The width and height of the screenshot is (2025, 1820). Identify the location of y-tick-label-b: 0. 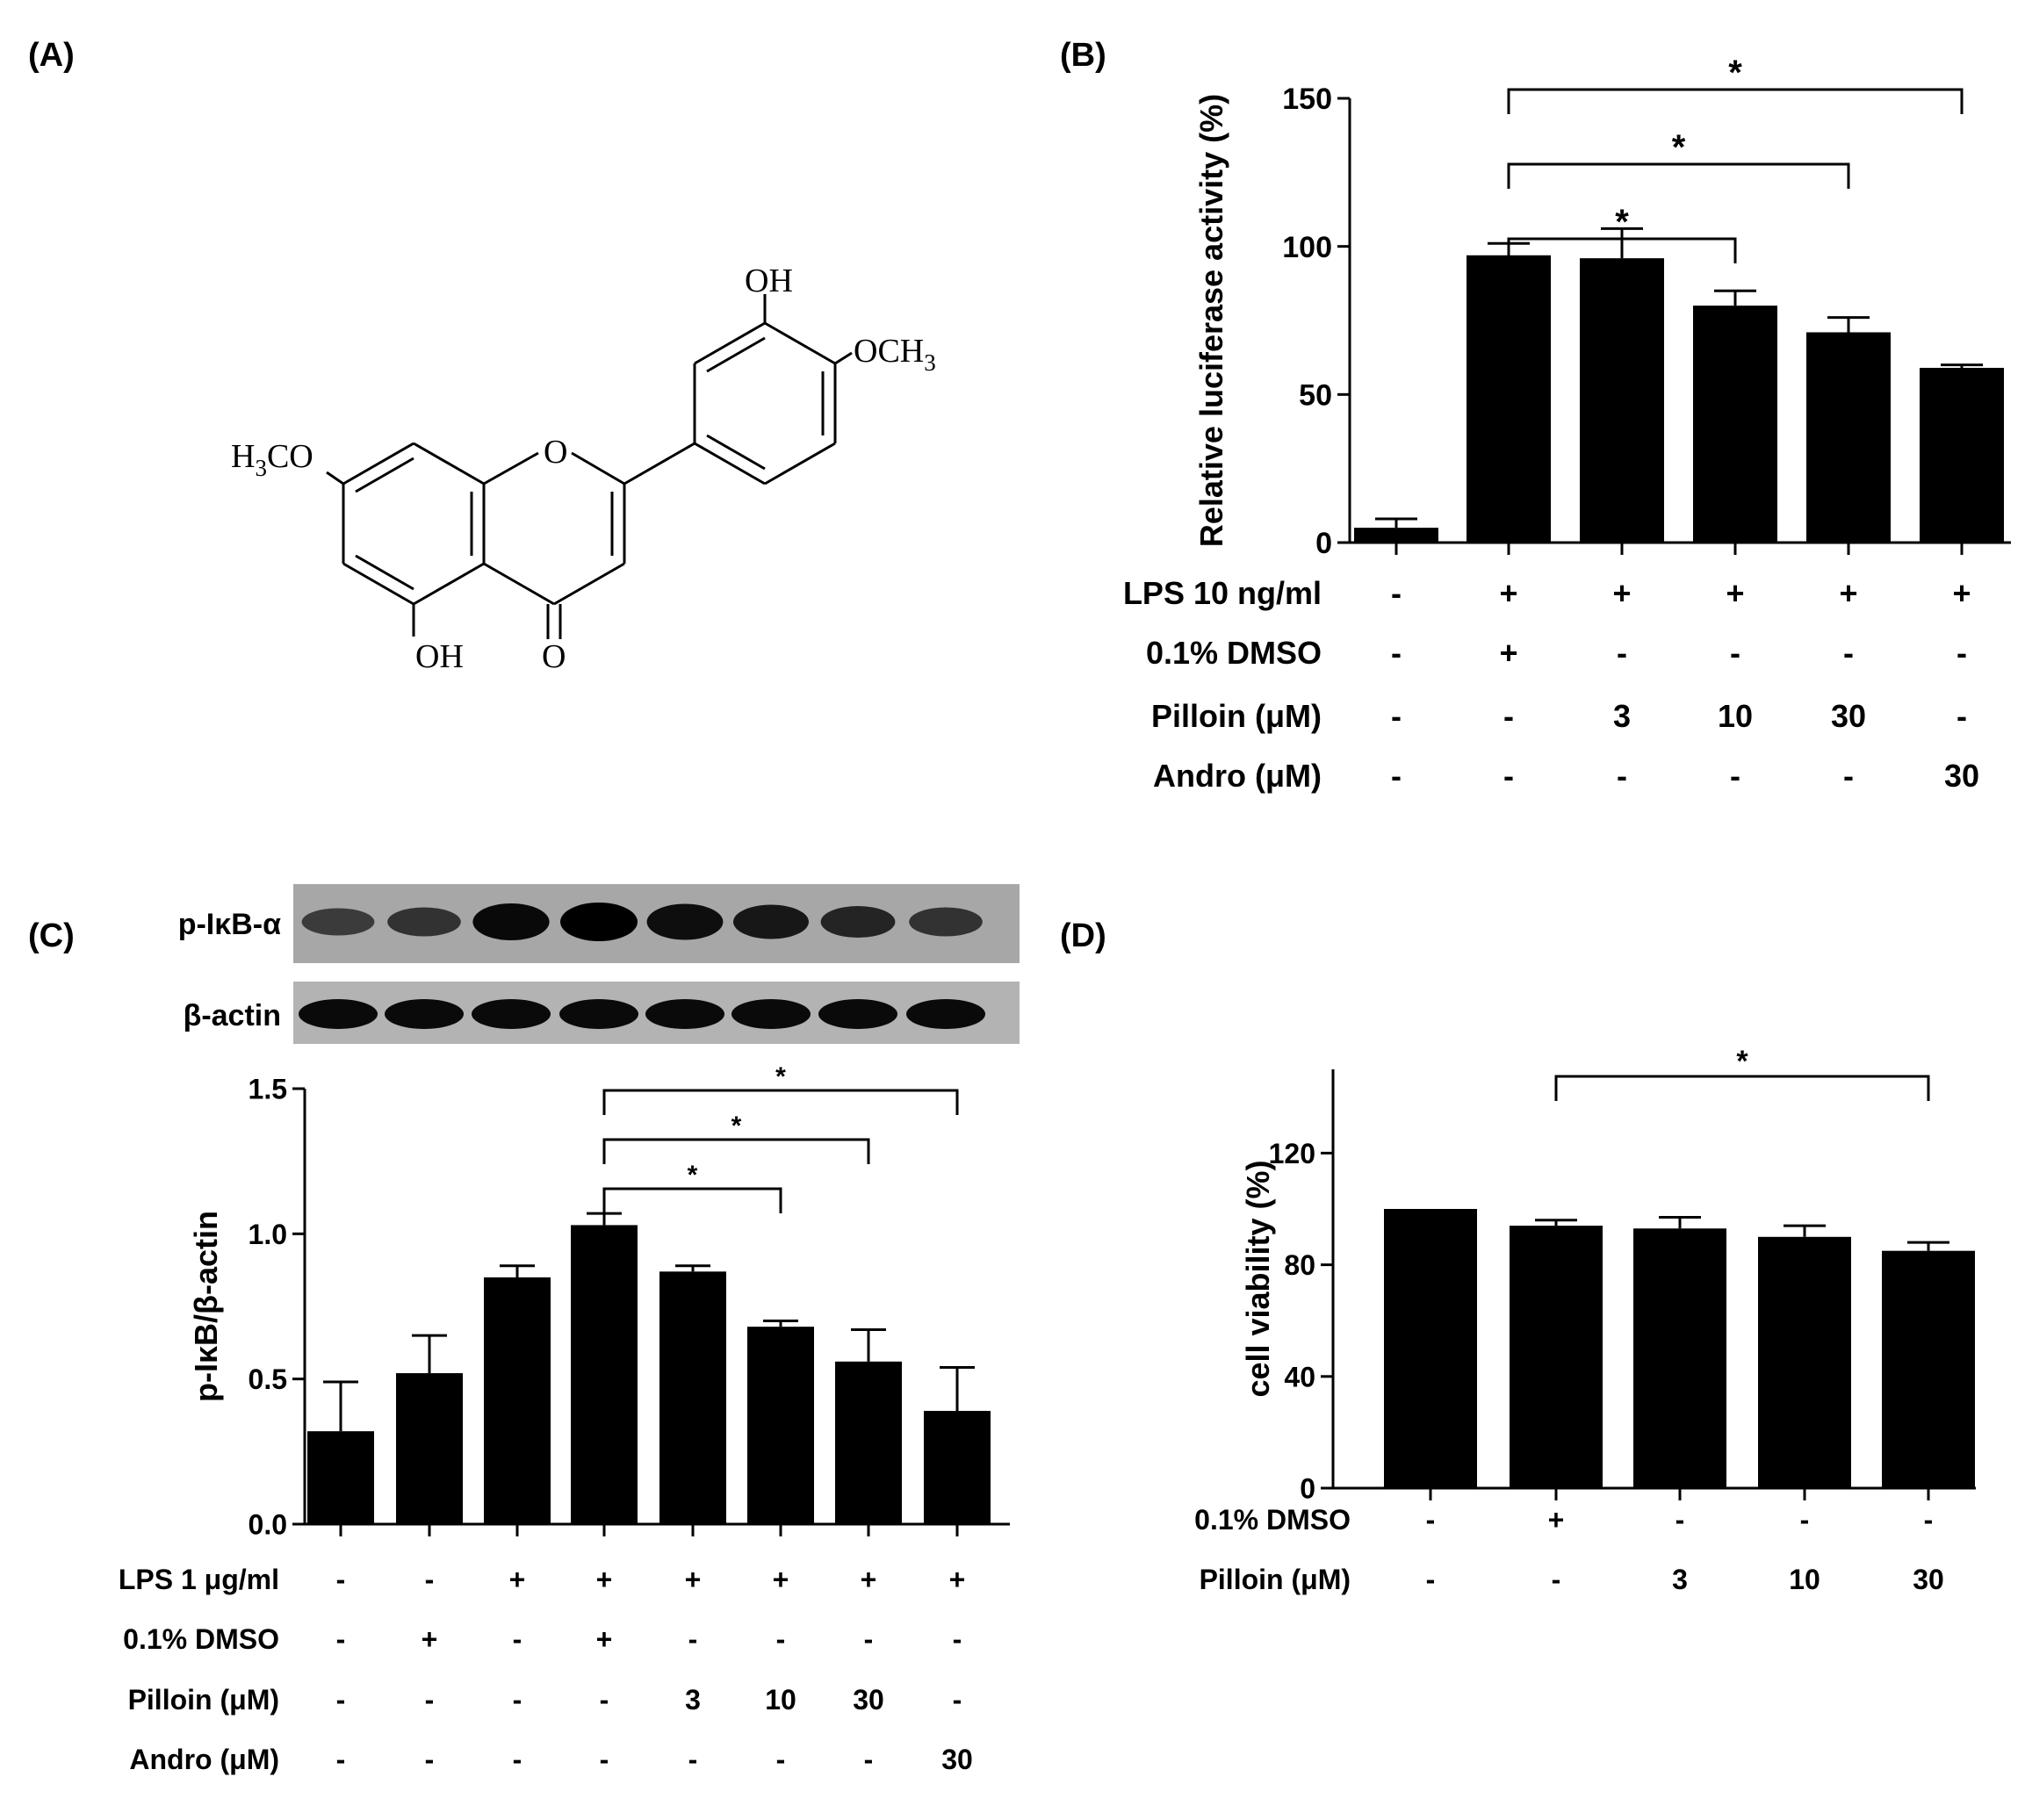
(1323, 543).